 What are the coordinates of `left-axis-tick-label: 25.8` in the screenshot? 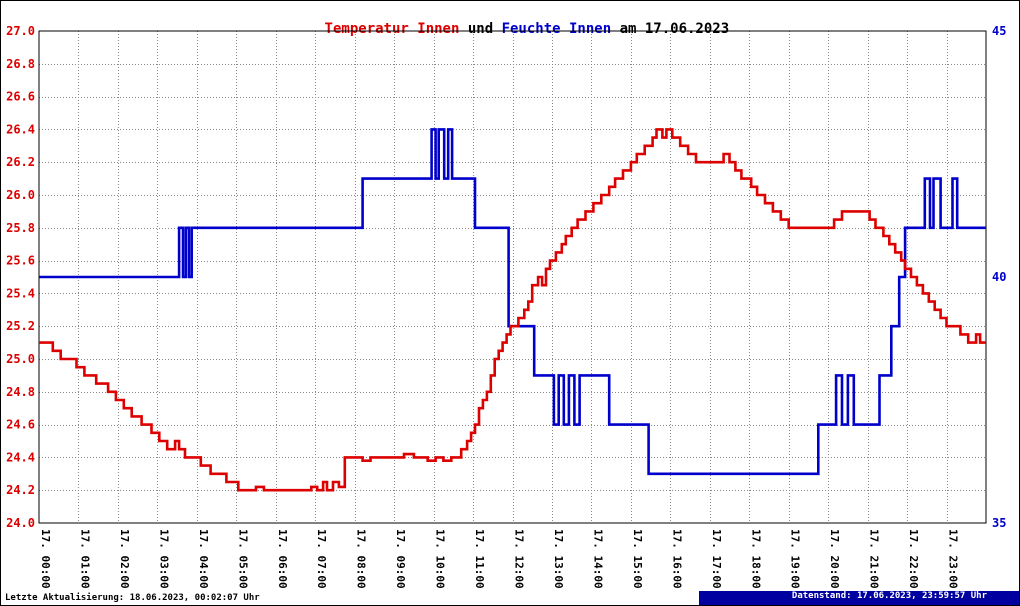 It's located at (20, 228).